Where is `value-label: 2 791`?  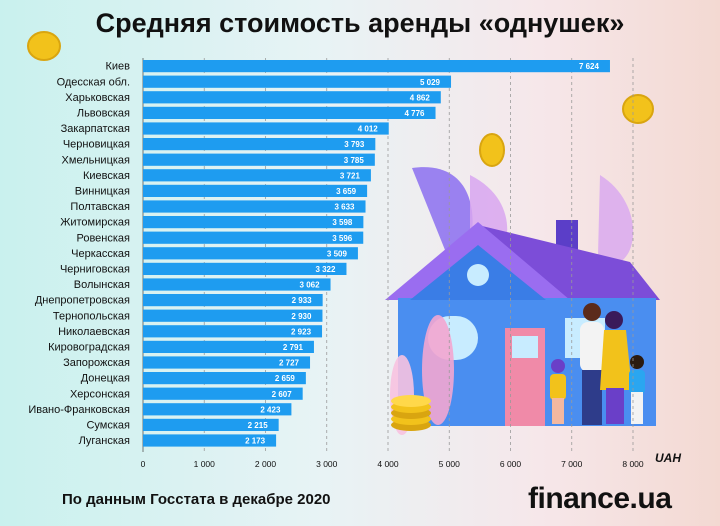
value-label: 2 791 is located at coordinates (293, 347).